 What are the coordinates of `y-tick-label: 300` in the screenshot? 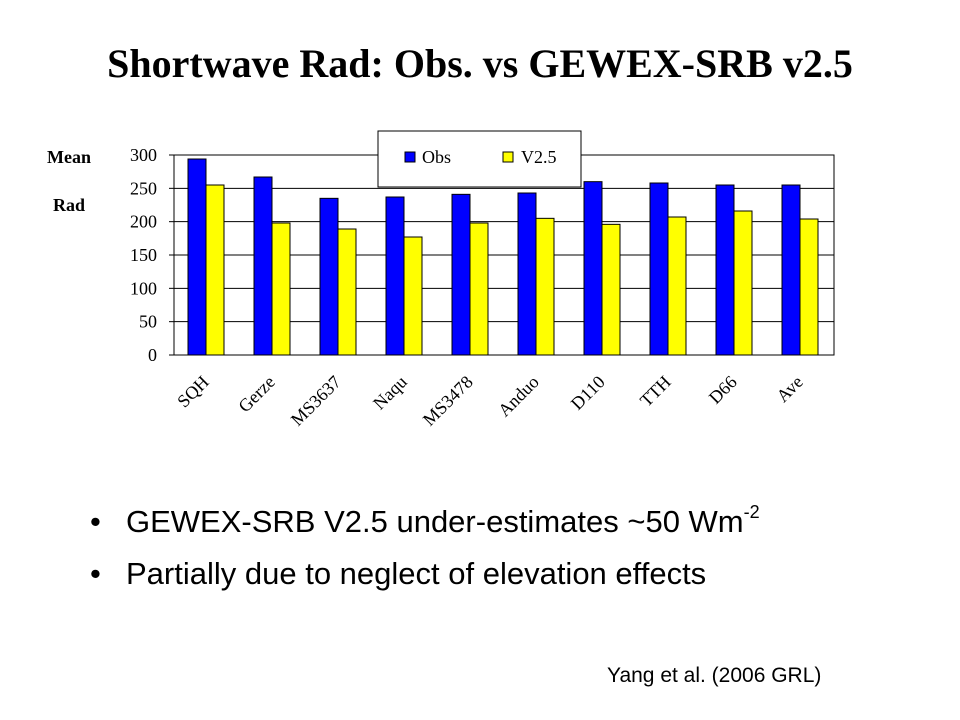 It's located at (143, 155).